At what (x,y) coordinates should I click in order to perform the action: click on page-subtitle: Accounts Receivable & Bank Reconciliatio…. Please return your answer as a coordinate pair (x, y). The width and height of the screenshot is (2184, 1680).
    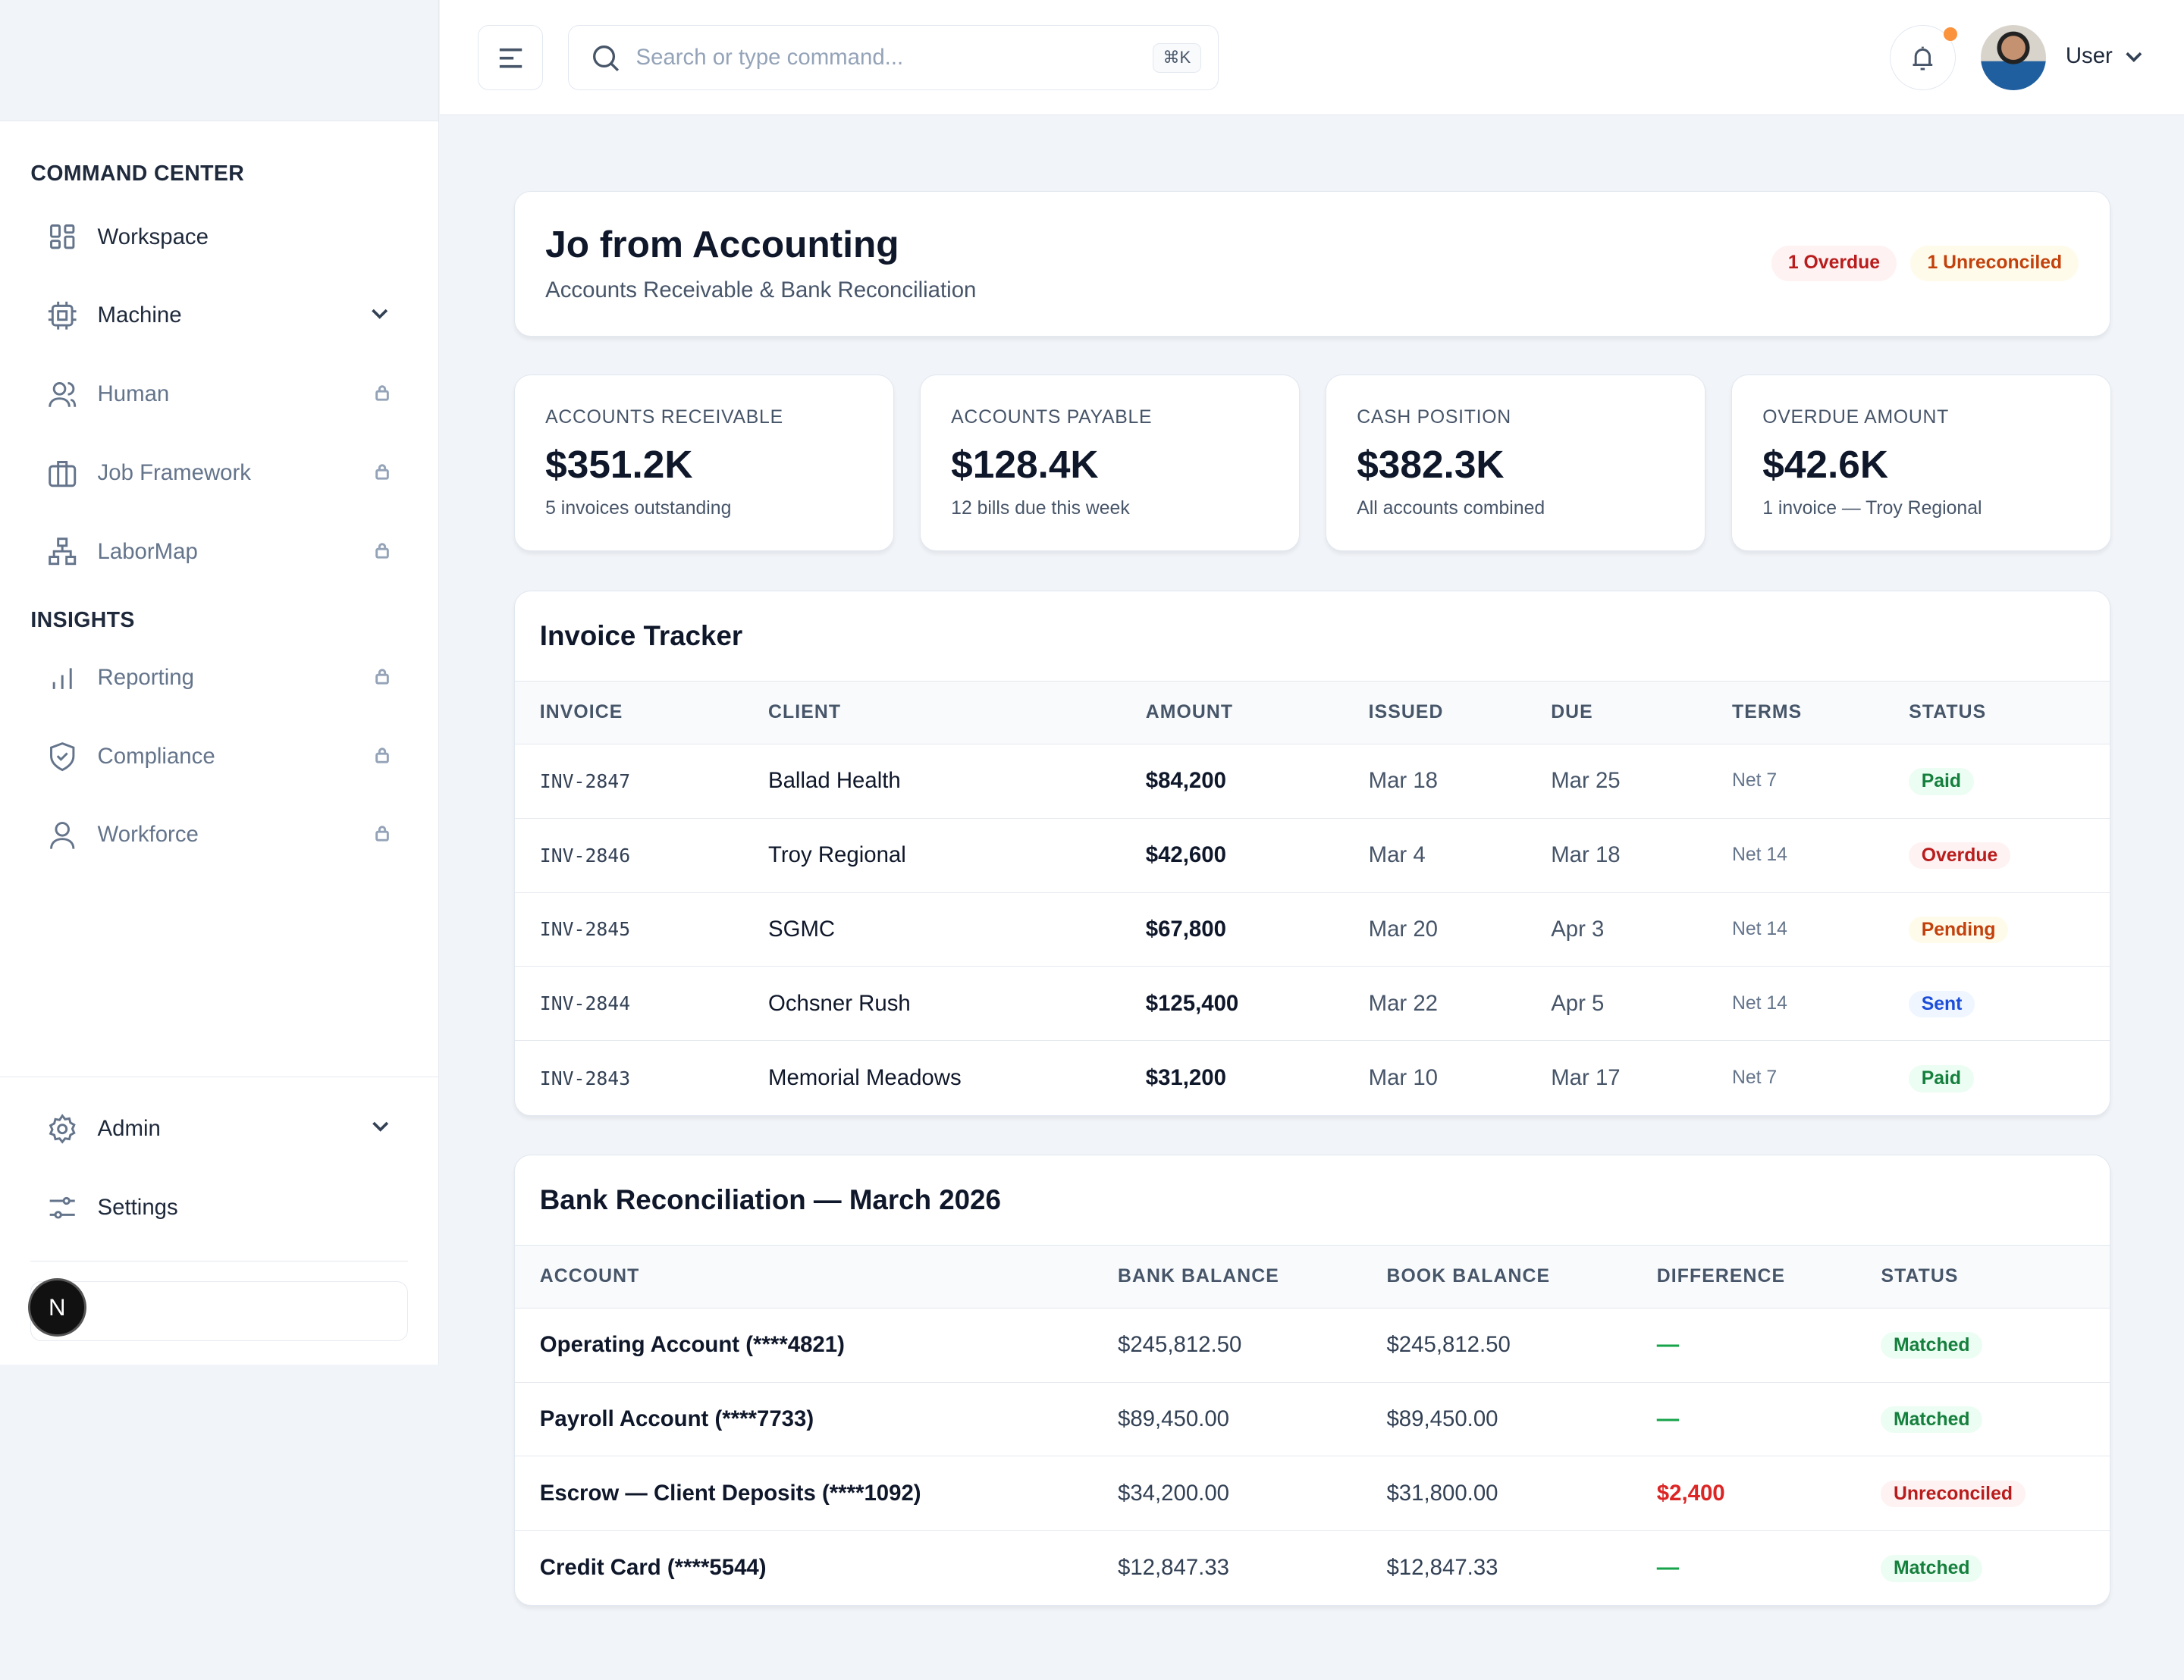
    Looking at the image, I should click on (761, 289).